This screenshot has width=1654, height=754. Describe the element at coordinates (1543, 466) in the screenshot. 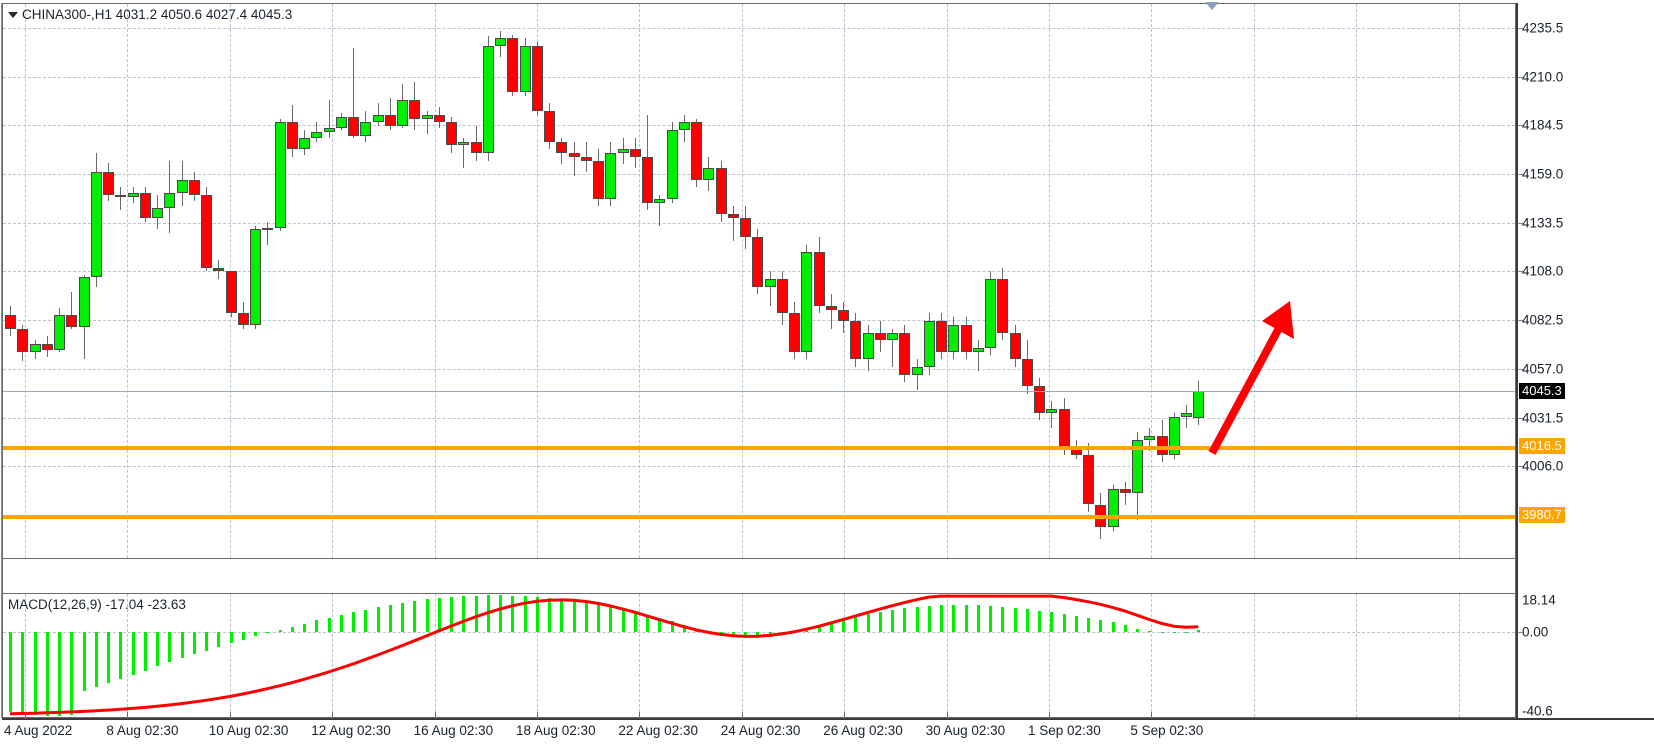

I see `y-axis-label: 4006.0` at that location.